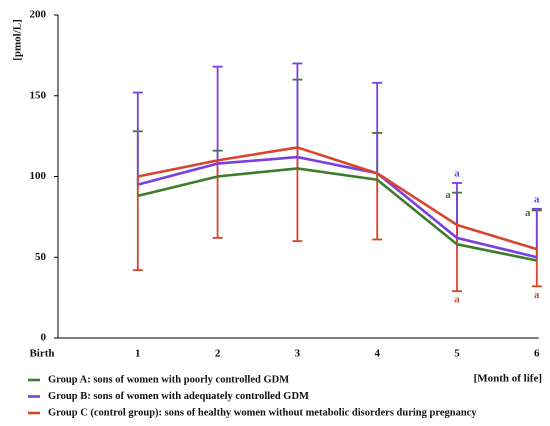  I want to click on x-tick-label: Birth, so click(41, 354).